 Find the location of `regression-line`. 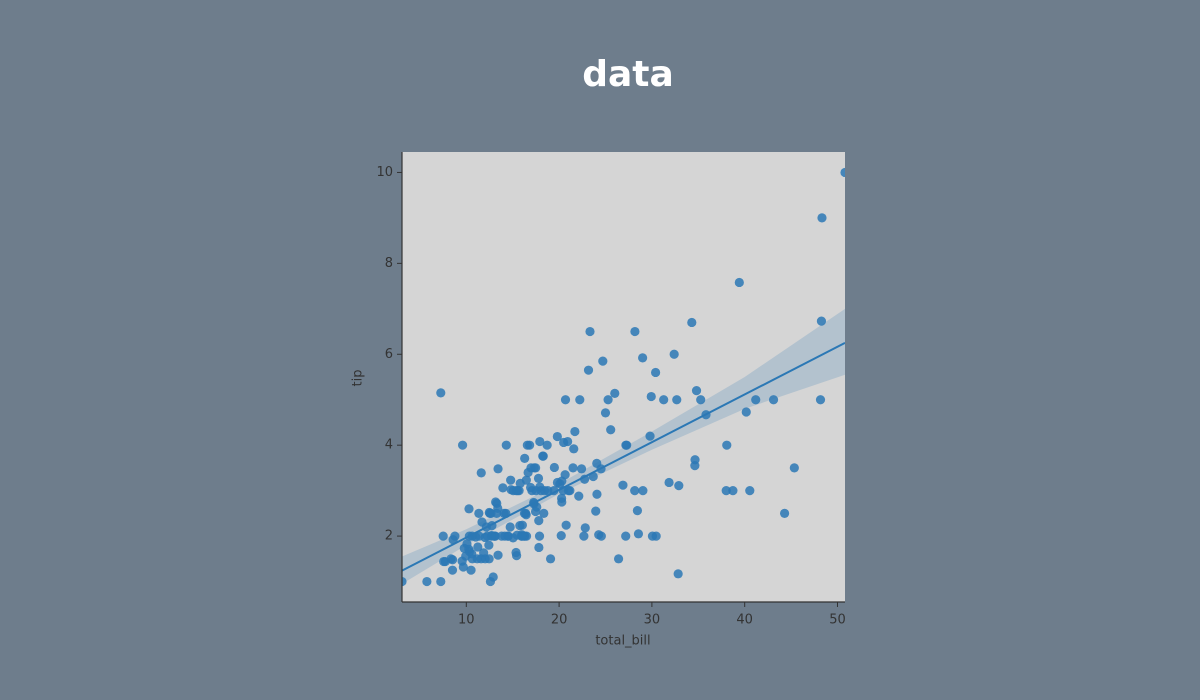

regression-line is located at coordinates (623, 457).